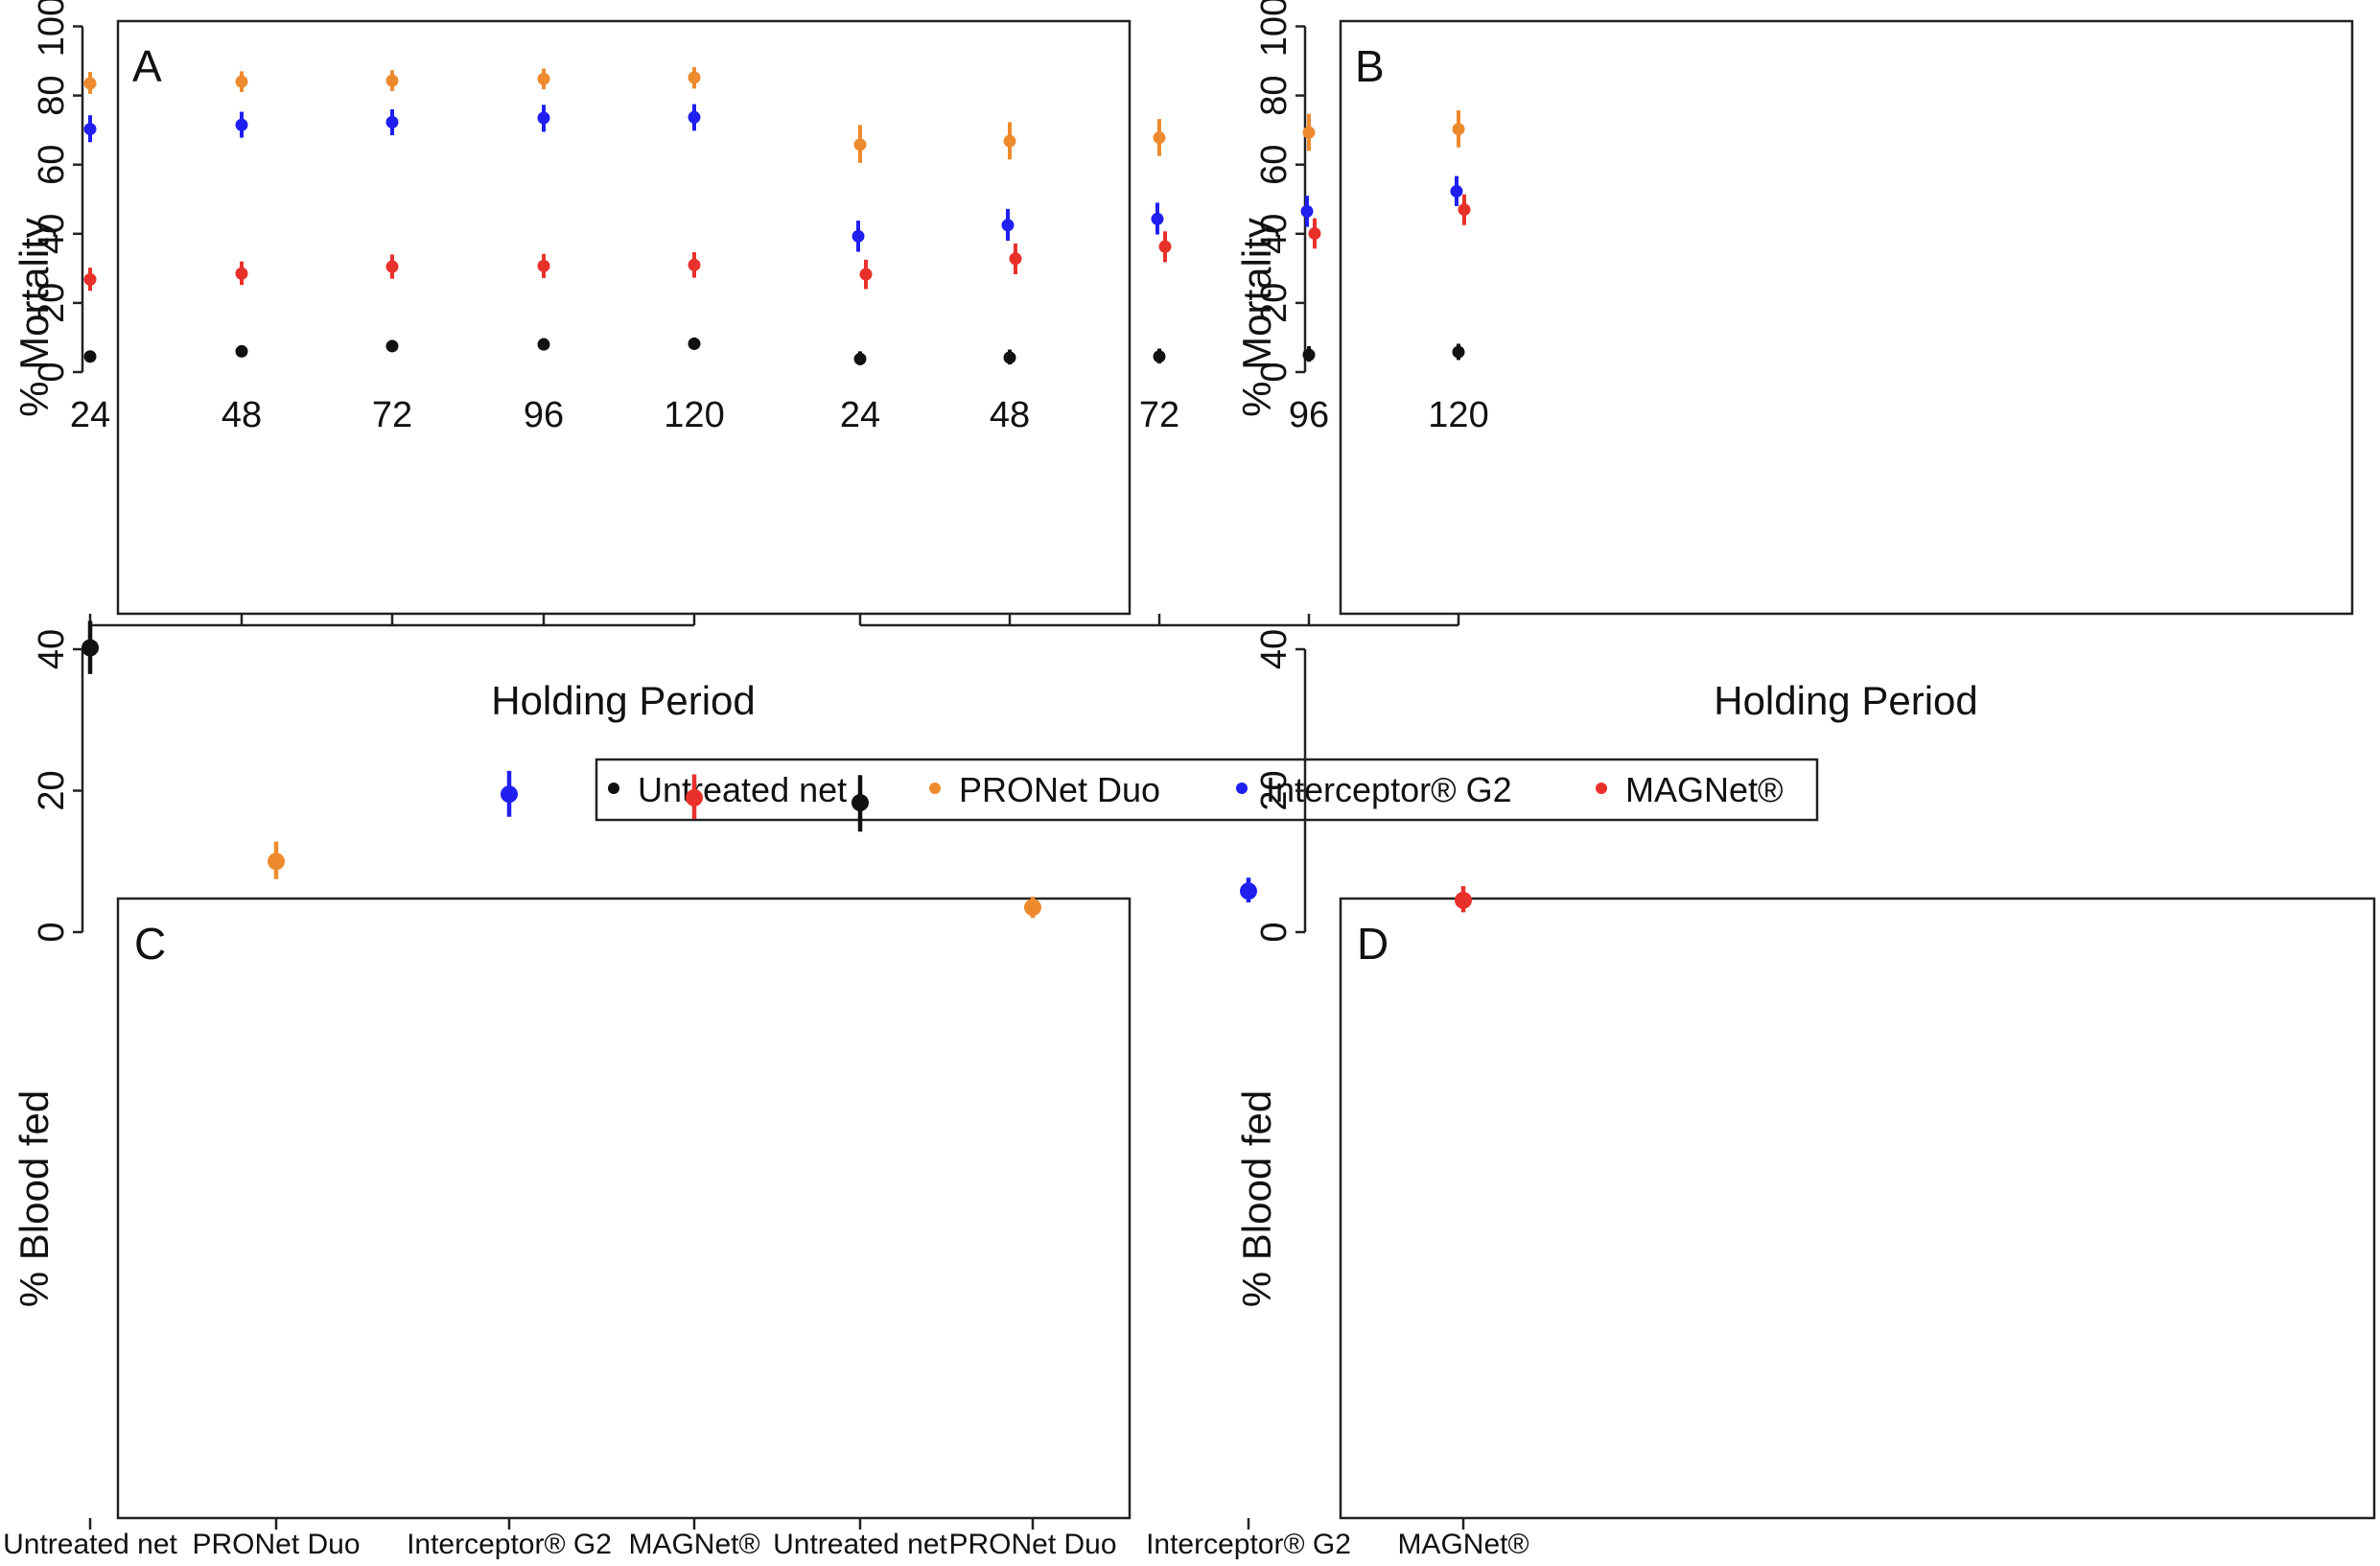 The width and height of the screenshot is (2380, 1566). What do you see at coordinates (1309, 415) in the screenshot?
I see `panel-b-x-tick-label: 96` at bounding box center [1309, 415].